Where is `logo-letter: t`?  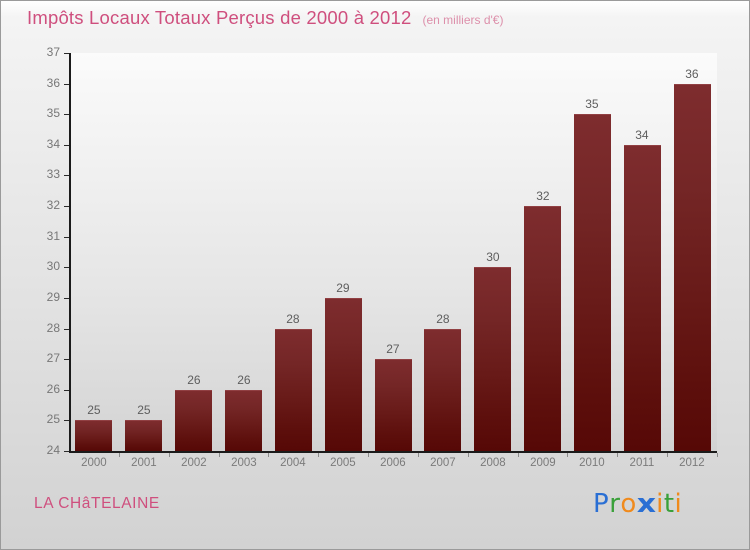 logo-letter: t is located at coordinates (669, 504).